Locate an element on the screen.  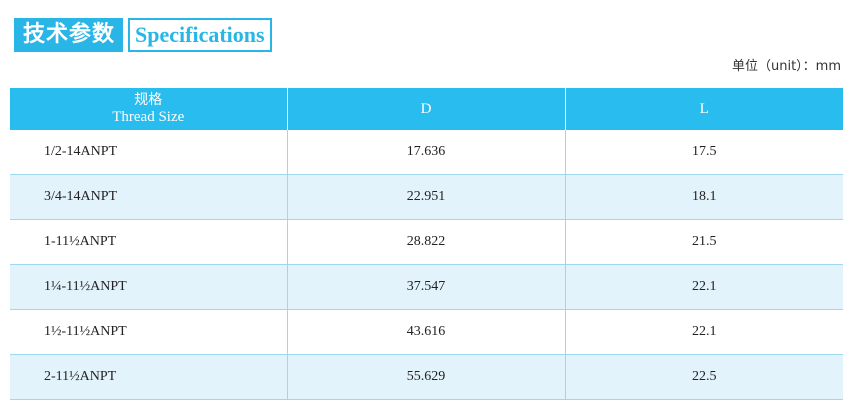
cell-l: 18.1 is located at coordinates (704, 197).